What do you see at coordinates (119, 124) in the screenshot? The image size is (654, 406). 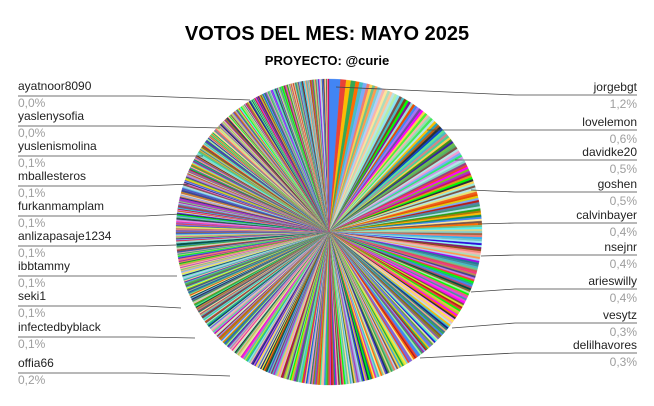 I see `slice-label: yaslenysofia 0,0%` at bounding box center [119, 124].